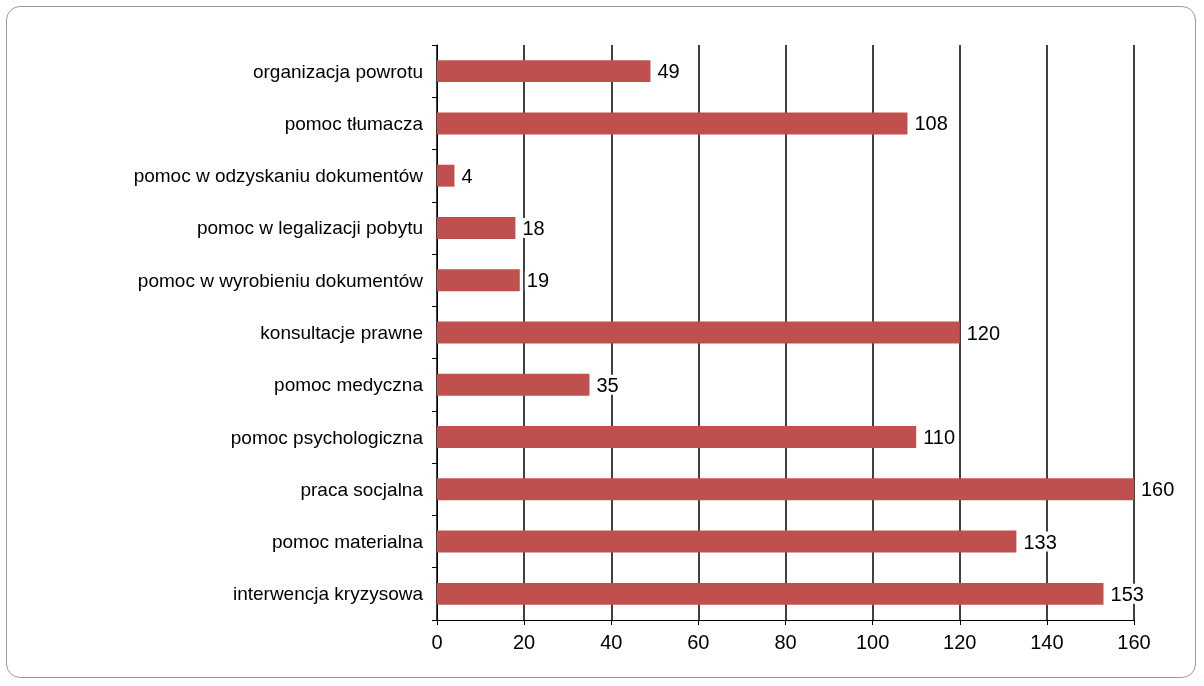 The width and height of the screenshot is (1204, 686). I want to click on data-label: 49, so click(668, 71).